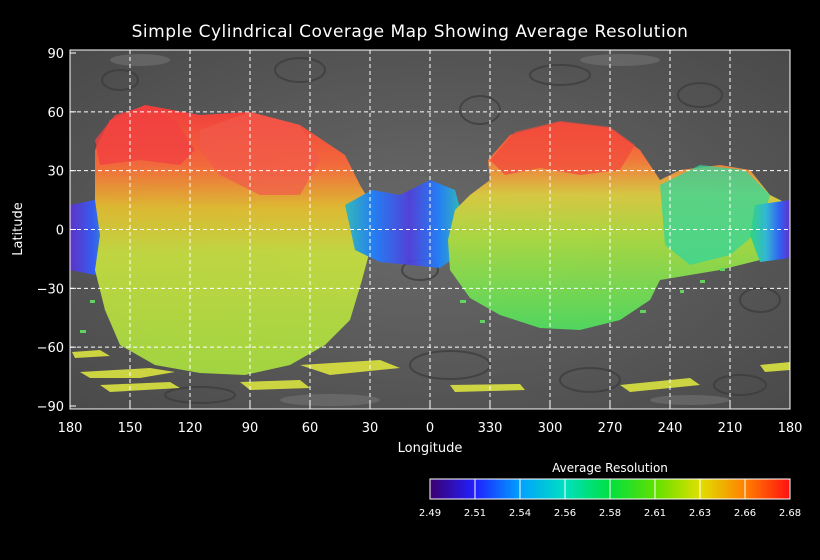 The image size is (820, 560). What do you see at coordinates (50, 289) in the screenshot?
I see `y-tick-label: −30` at bounding box center [50, 289].